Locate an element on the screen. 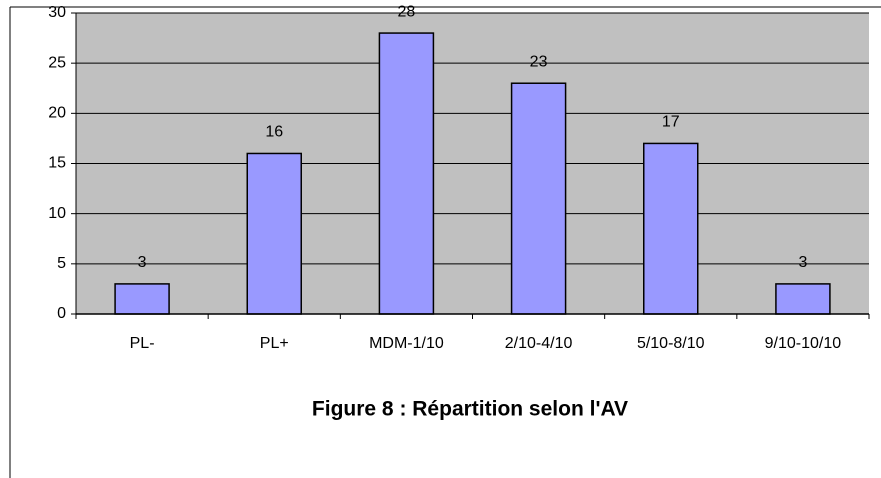 The image size is (881, 478). y-tick-label: 20 is located at coordinates (57, 113).